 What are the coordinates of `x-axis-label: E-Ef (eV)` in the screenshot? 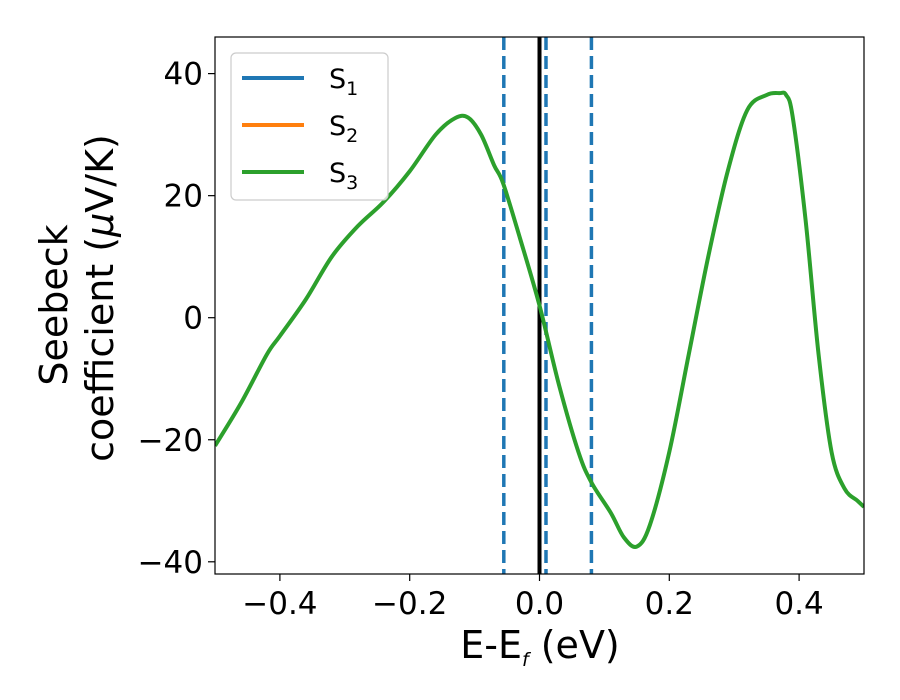 It's located at (540, 647).